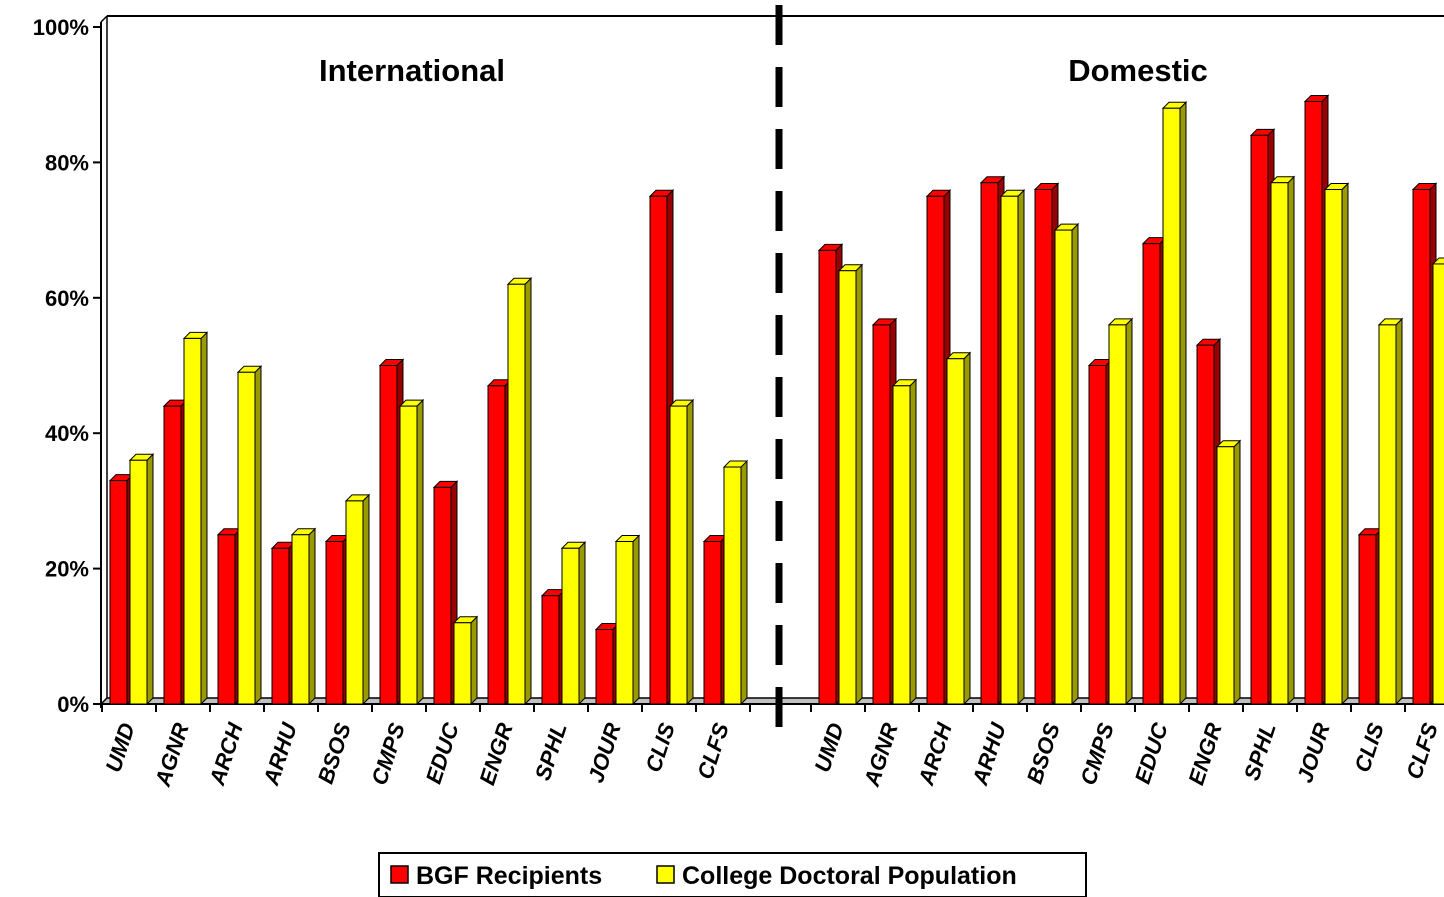 The height and width of the screenshot is (897, 1444). Describe the element at coordinates (465, 660) in the screenshot. I see `bar-intl-educ-college` at that location.